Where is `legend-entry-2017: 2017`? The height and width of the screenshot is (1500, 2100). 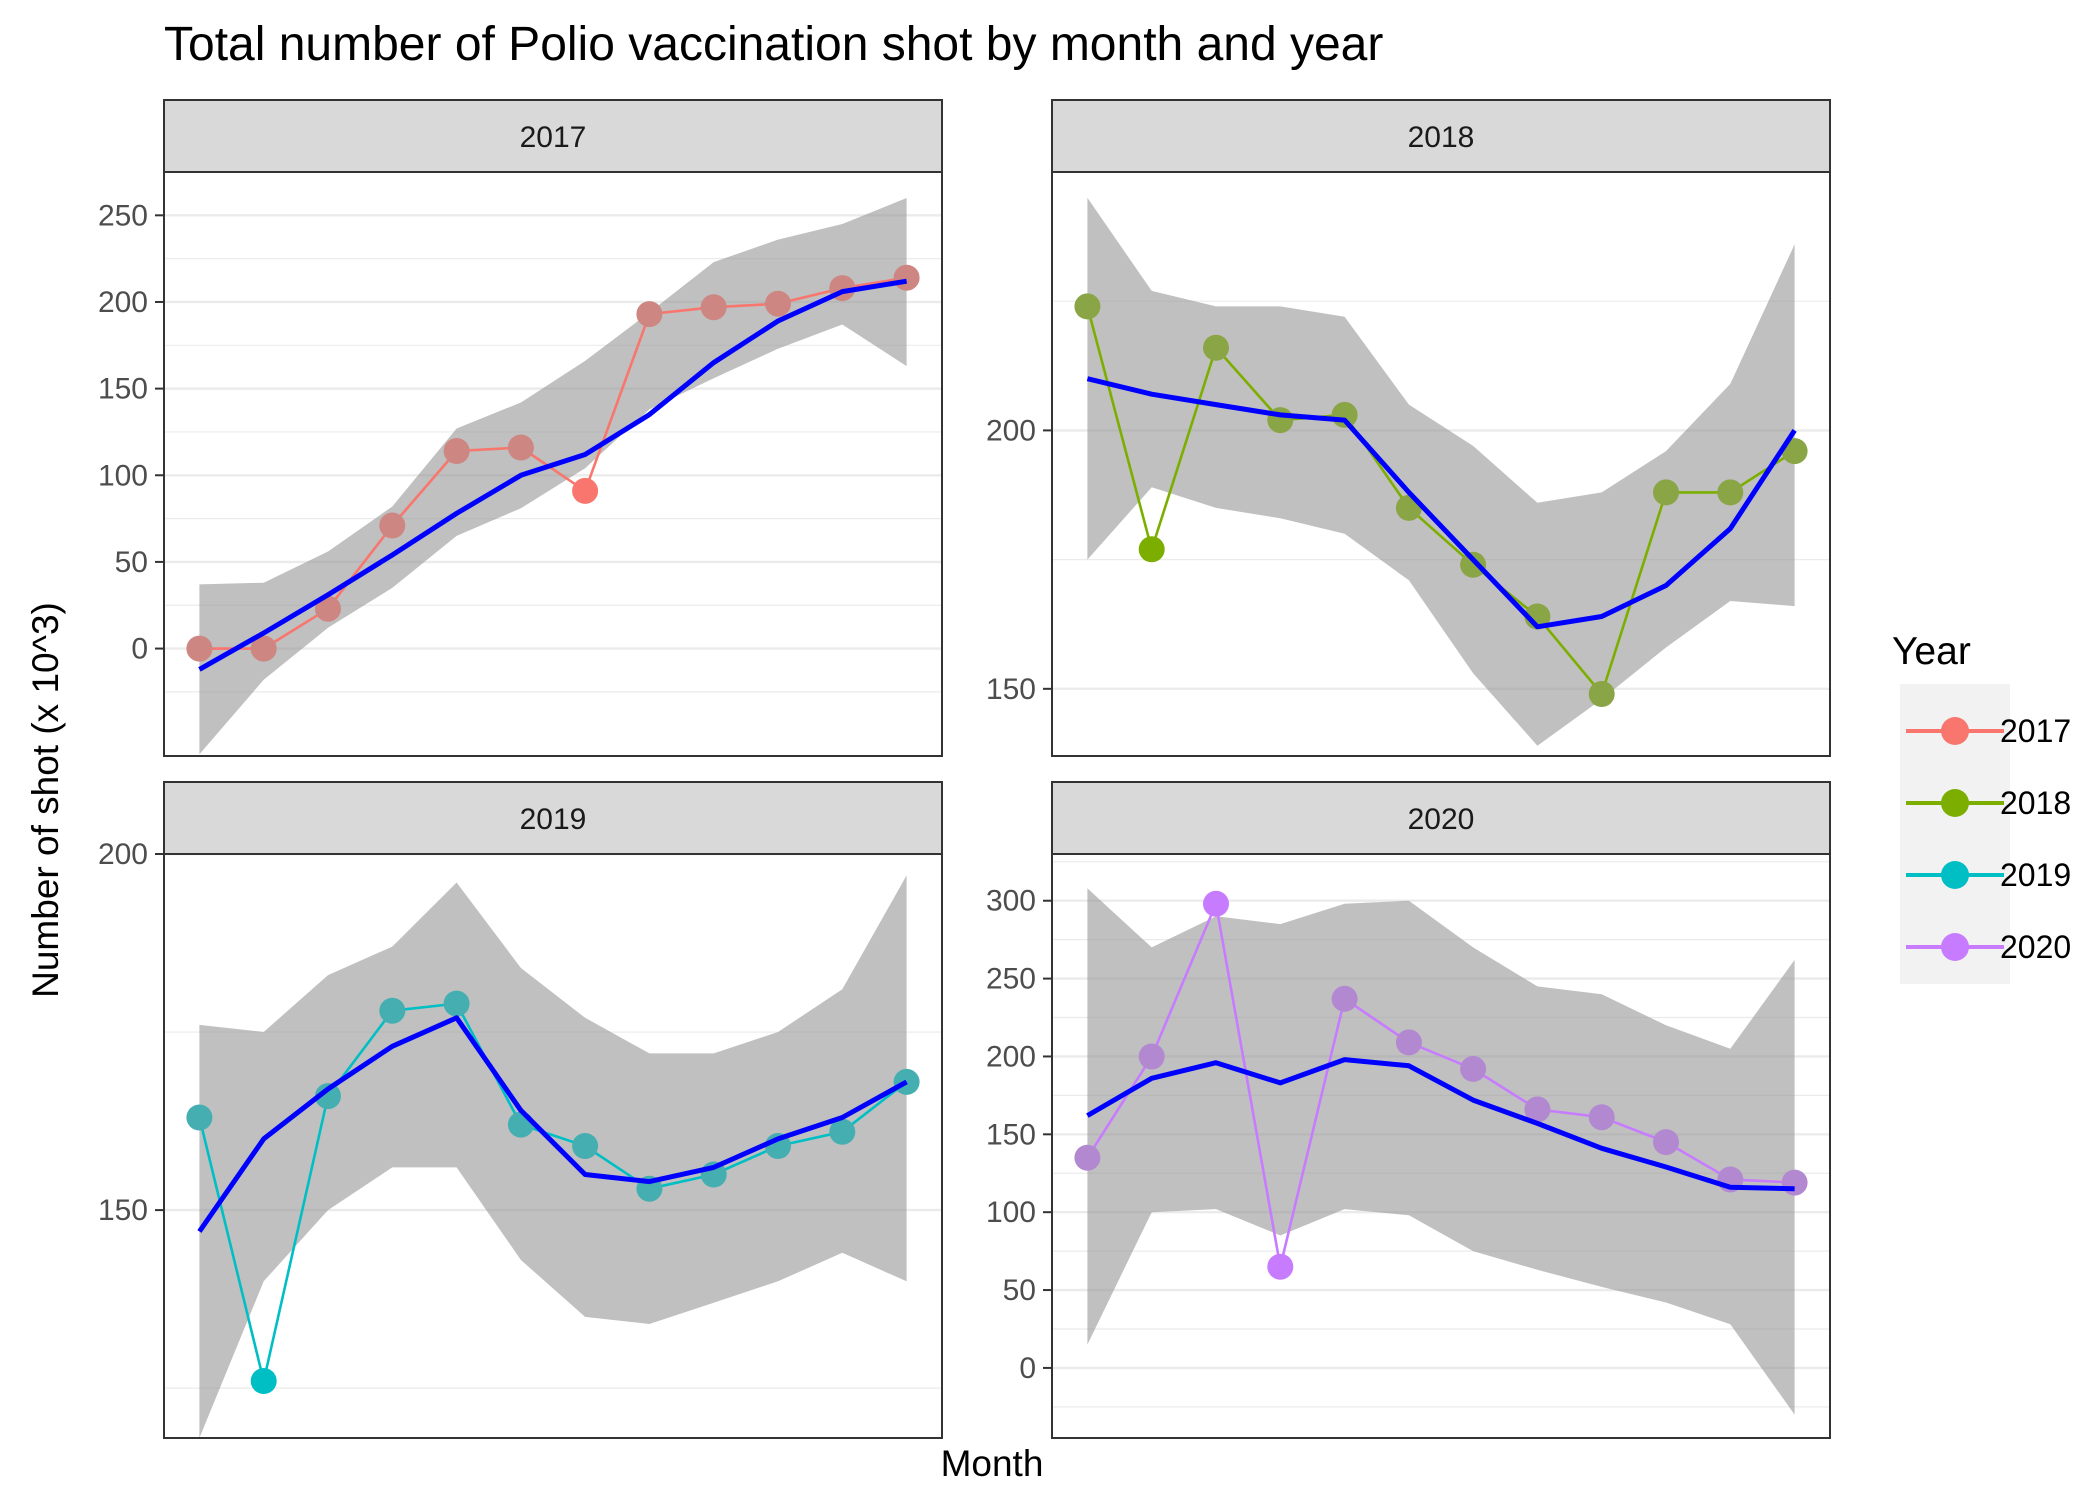 legend-entry-2017: 2017 is located at coordinates (1988, 731).